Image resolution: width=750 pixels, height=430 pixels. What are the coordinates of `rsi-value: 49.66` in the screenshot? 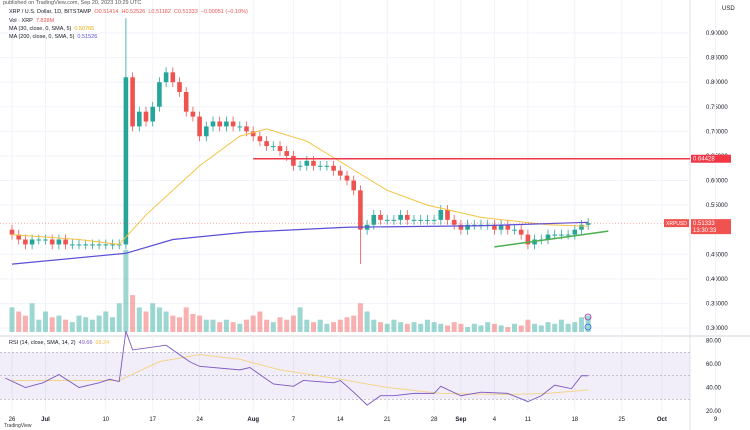 It's located at (85, 343).